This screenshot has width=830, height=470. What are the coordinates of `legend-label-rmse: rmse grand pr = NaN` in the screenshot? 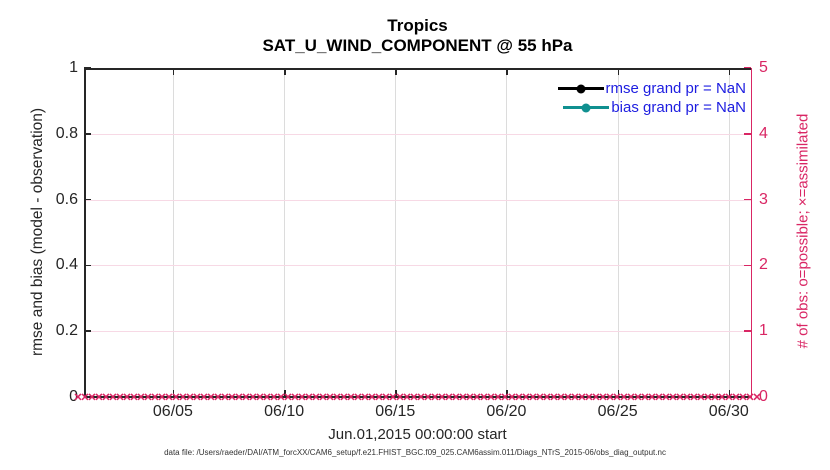 It's located at (675, 88).